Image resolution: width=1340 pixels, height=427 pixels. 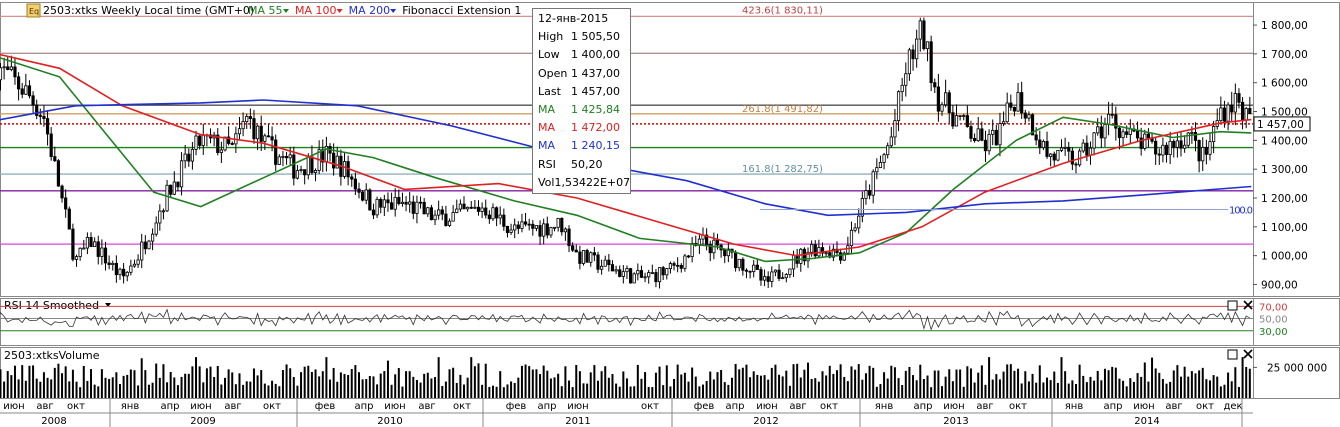 What do you see at coordinates (232, 406) in the screenshot?
I see `x-month-label: авг` at bounding box center [232, 406].